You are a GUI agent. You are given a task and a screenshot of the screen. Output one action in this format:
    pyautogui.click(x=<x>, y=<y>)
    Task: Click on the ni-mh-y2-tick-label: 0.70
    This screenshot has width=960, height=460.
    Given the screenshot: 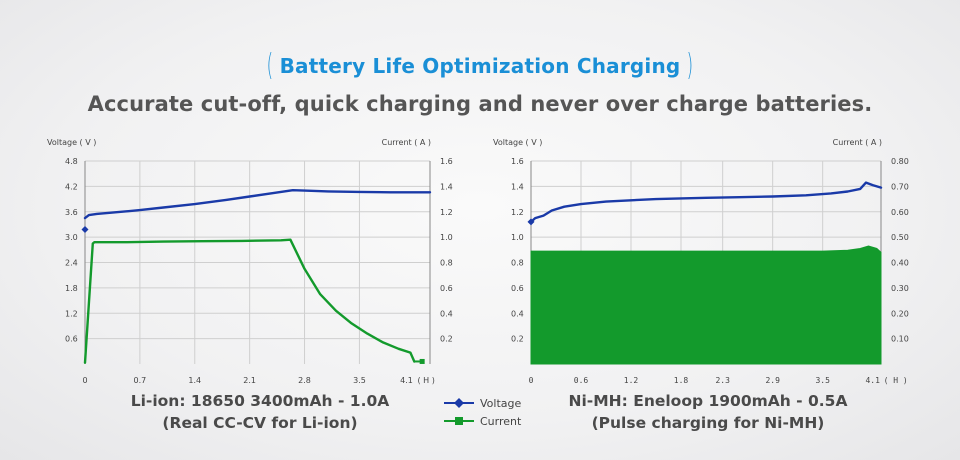 What is the action you would take?
    pyautogui.click(x=900, y=186)
    